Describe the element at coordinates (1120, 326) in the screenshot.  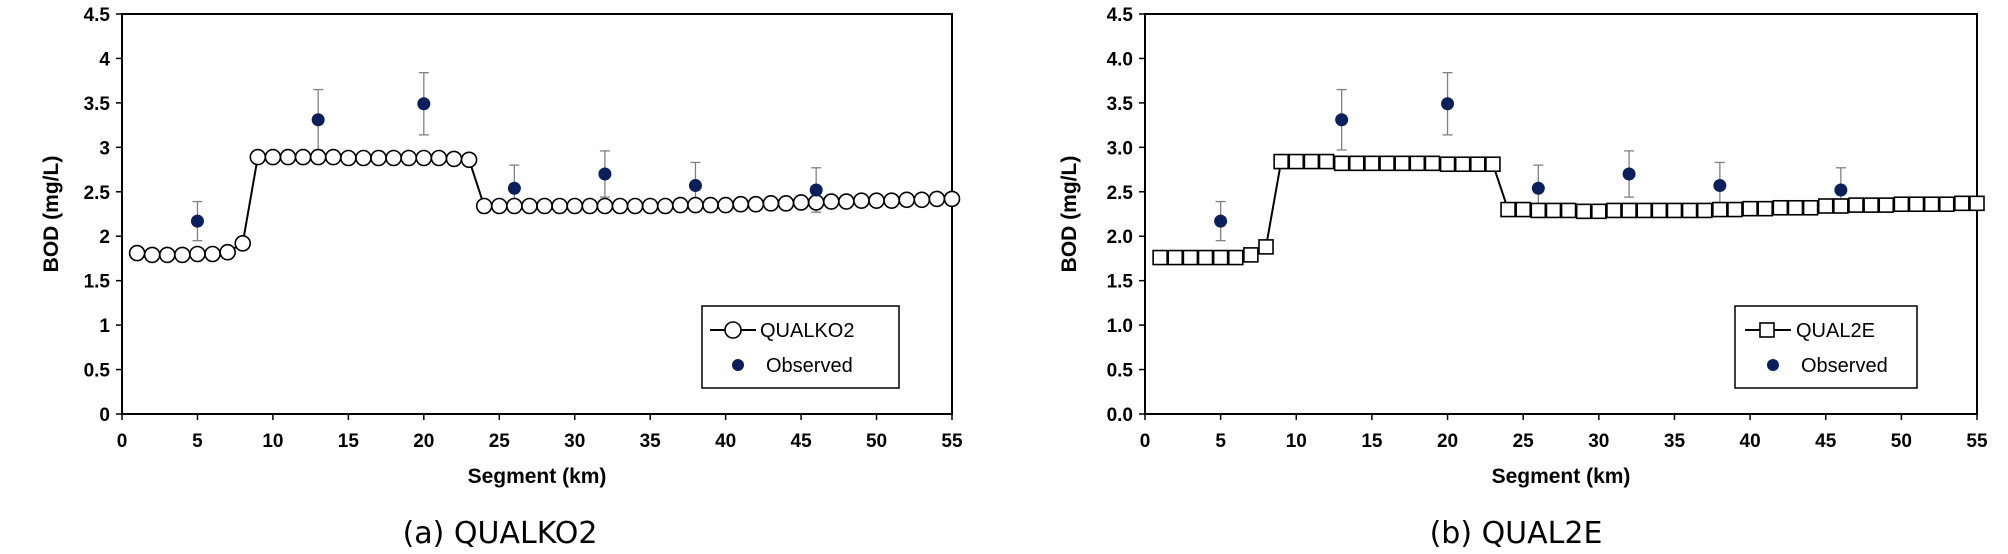
I see `y-tick-label: 1.0` at that location.